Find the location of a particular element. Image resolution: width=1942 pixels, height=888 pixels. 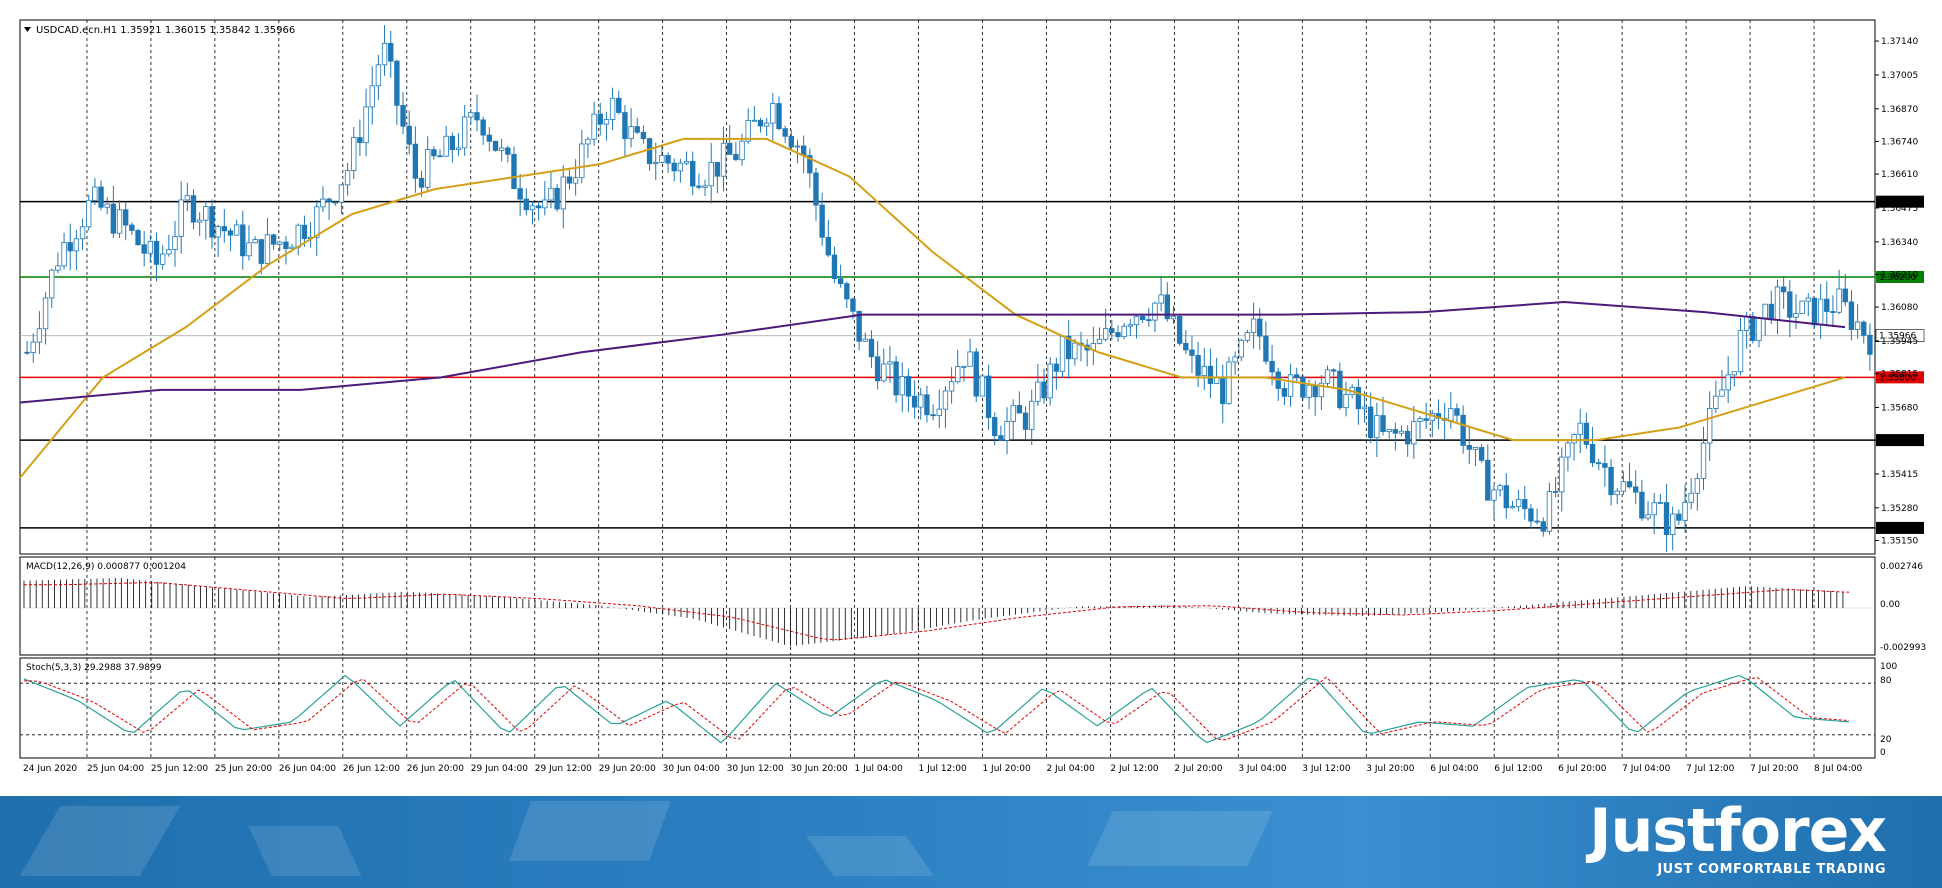

brand-name: Justforex is located at coordinates (1738, 831).